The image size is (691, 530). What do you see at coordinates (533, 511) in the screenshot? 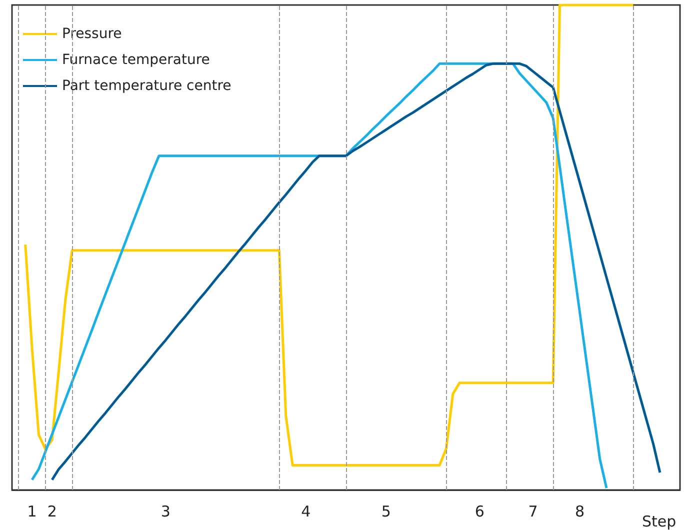
I see `x-tick-label: 7` at bounding box center [533, 511].